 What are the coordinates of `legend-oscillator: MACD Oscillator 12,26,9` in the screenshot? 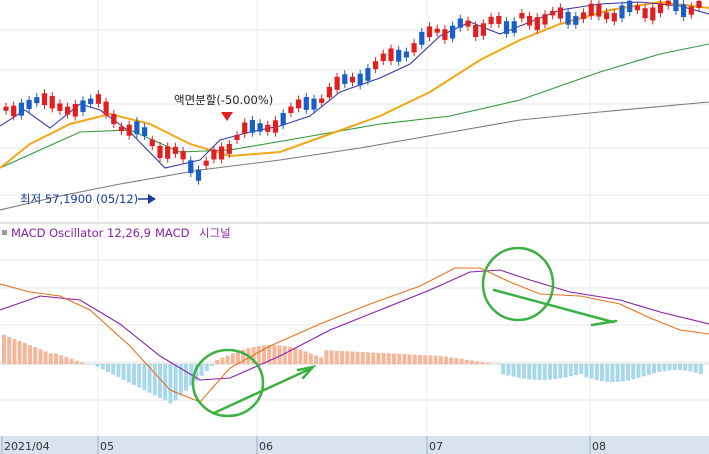 It's located at (81, 233).